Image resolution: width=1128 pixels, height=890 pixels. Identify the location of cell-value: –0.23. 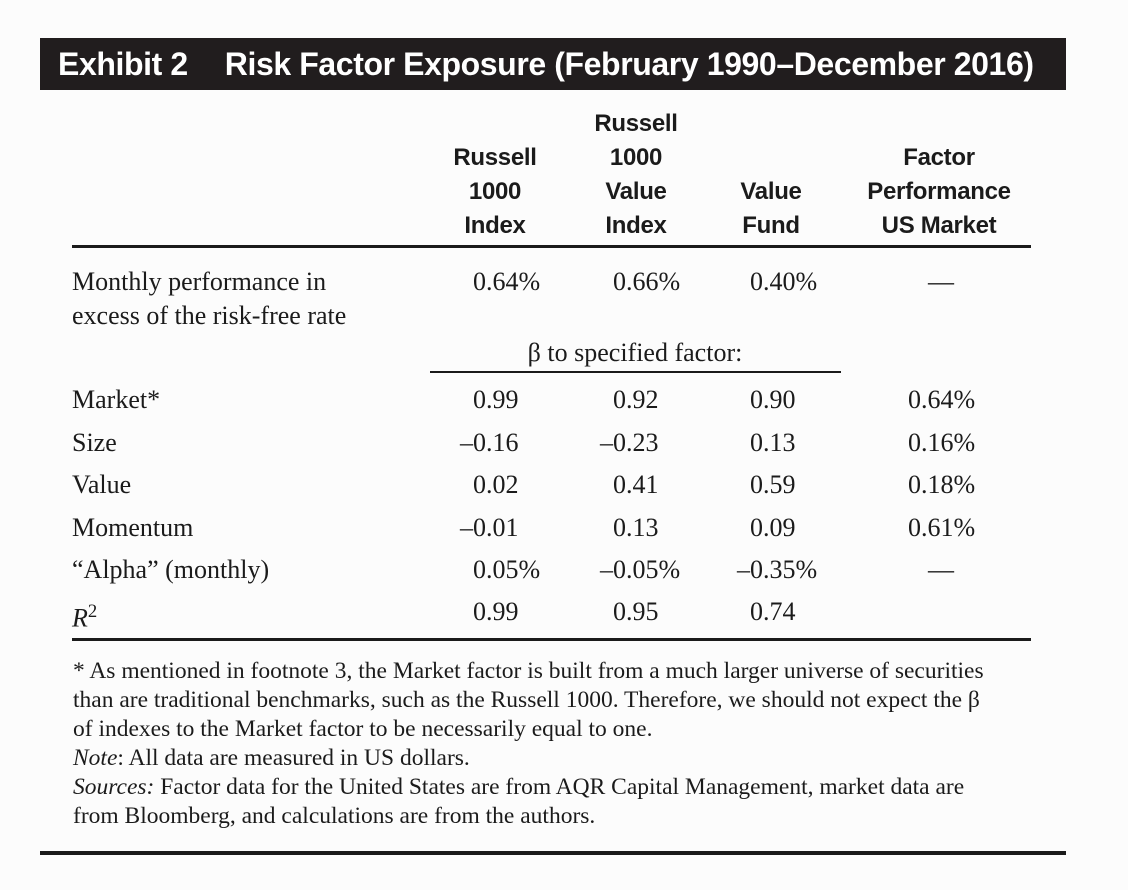
(629, 442).